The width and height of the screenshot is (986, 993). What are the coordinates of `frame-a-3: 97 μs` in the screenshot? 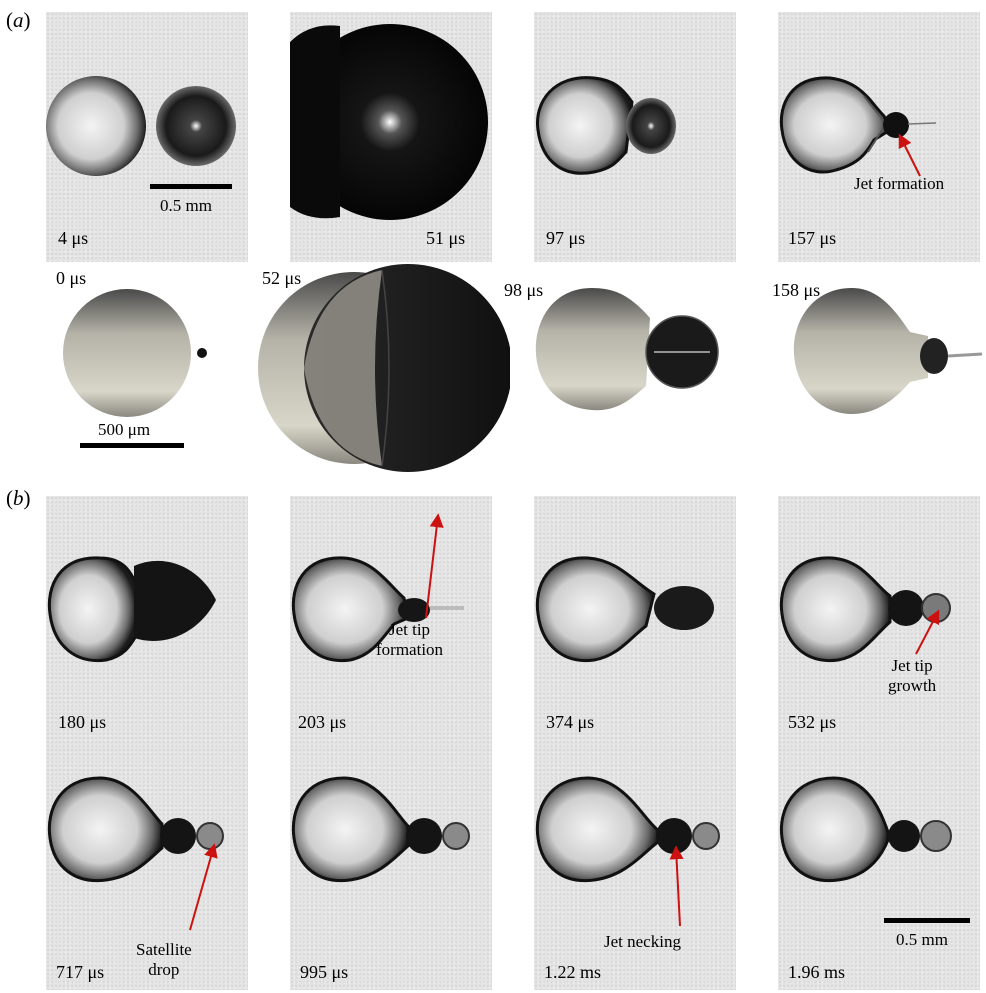 It's located at (635, 137).